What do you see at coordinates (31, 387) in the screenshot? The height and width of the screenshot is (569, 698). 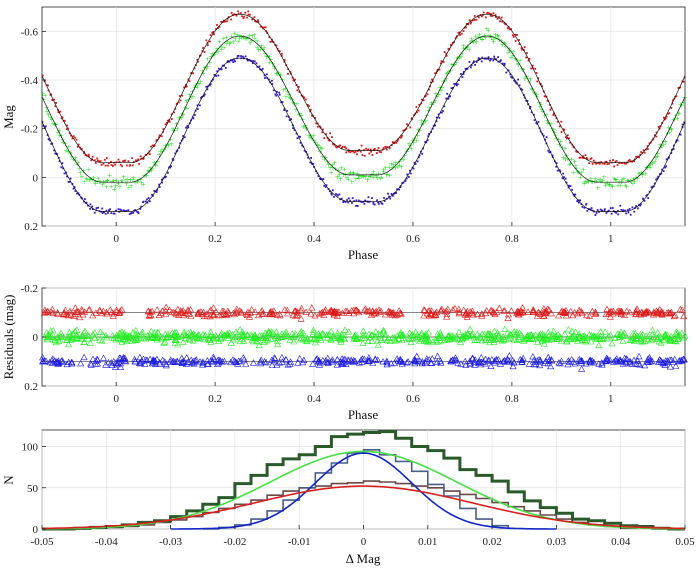 I see `y-tick-label: 0.2` at bounding box center [31, 387].